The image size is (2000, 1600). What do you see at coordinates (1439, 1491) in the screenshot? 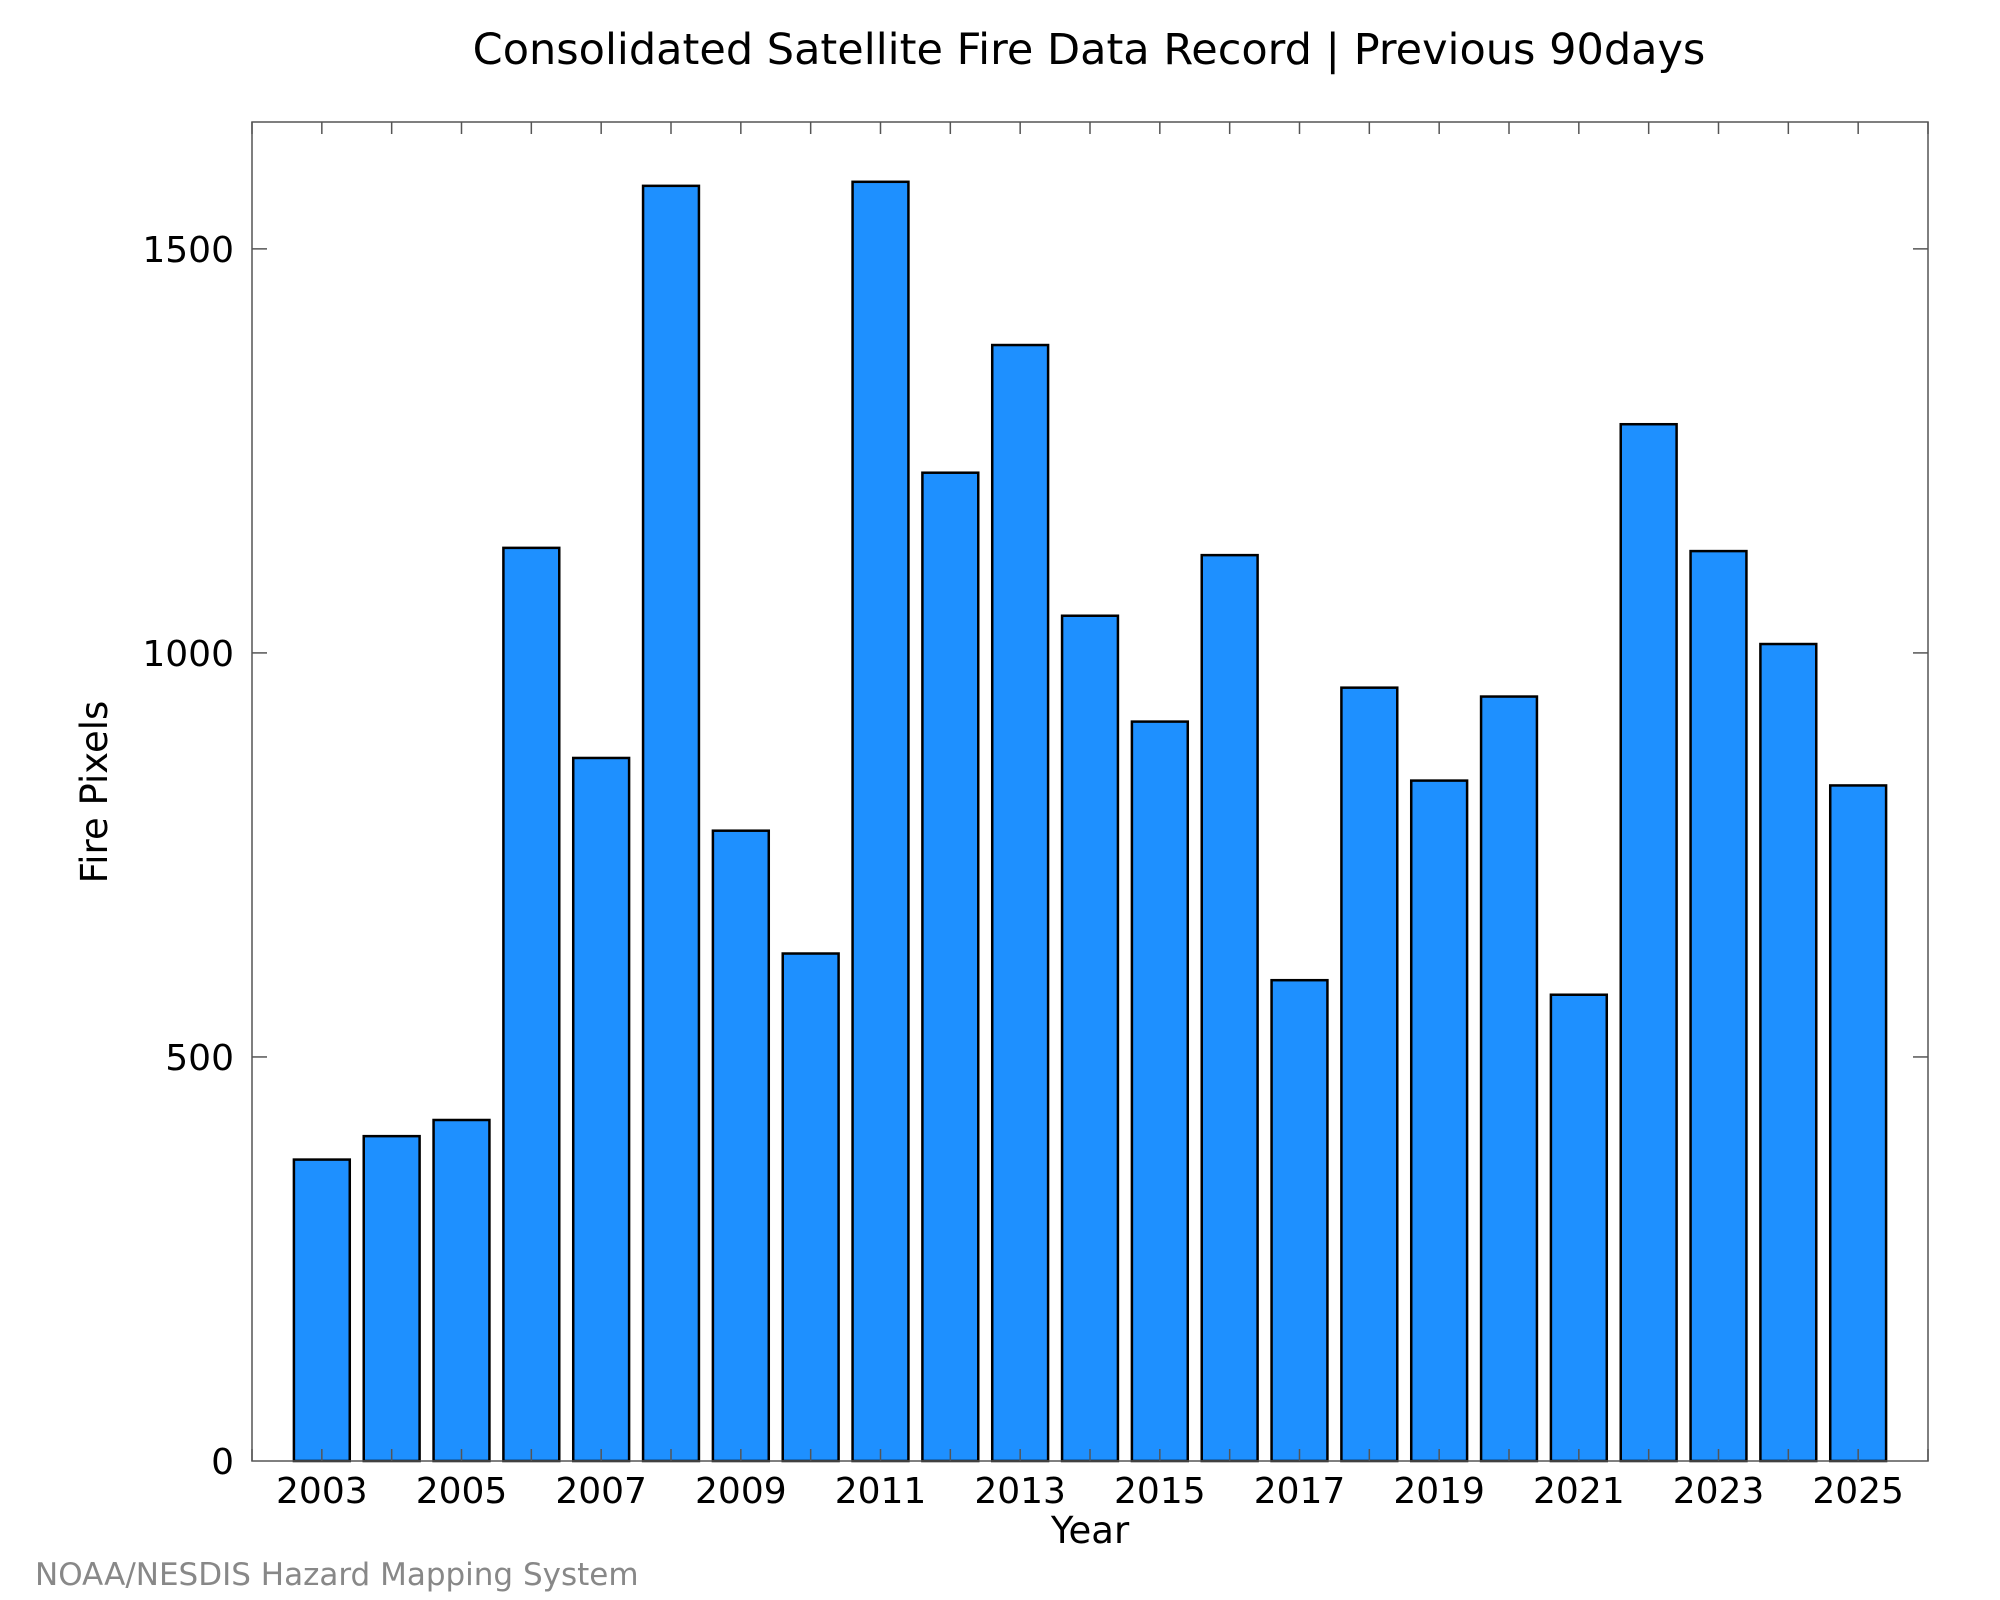
I see `x-tick-label: 2019` at bounding box center [1439, 1491].